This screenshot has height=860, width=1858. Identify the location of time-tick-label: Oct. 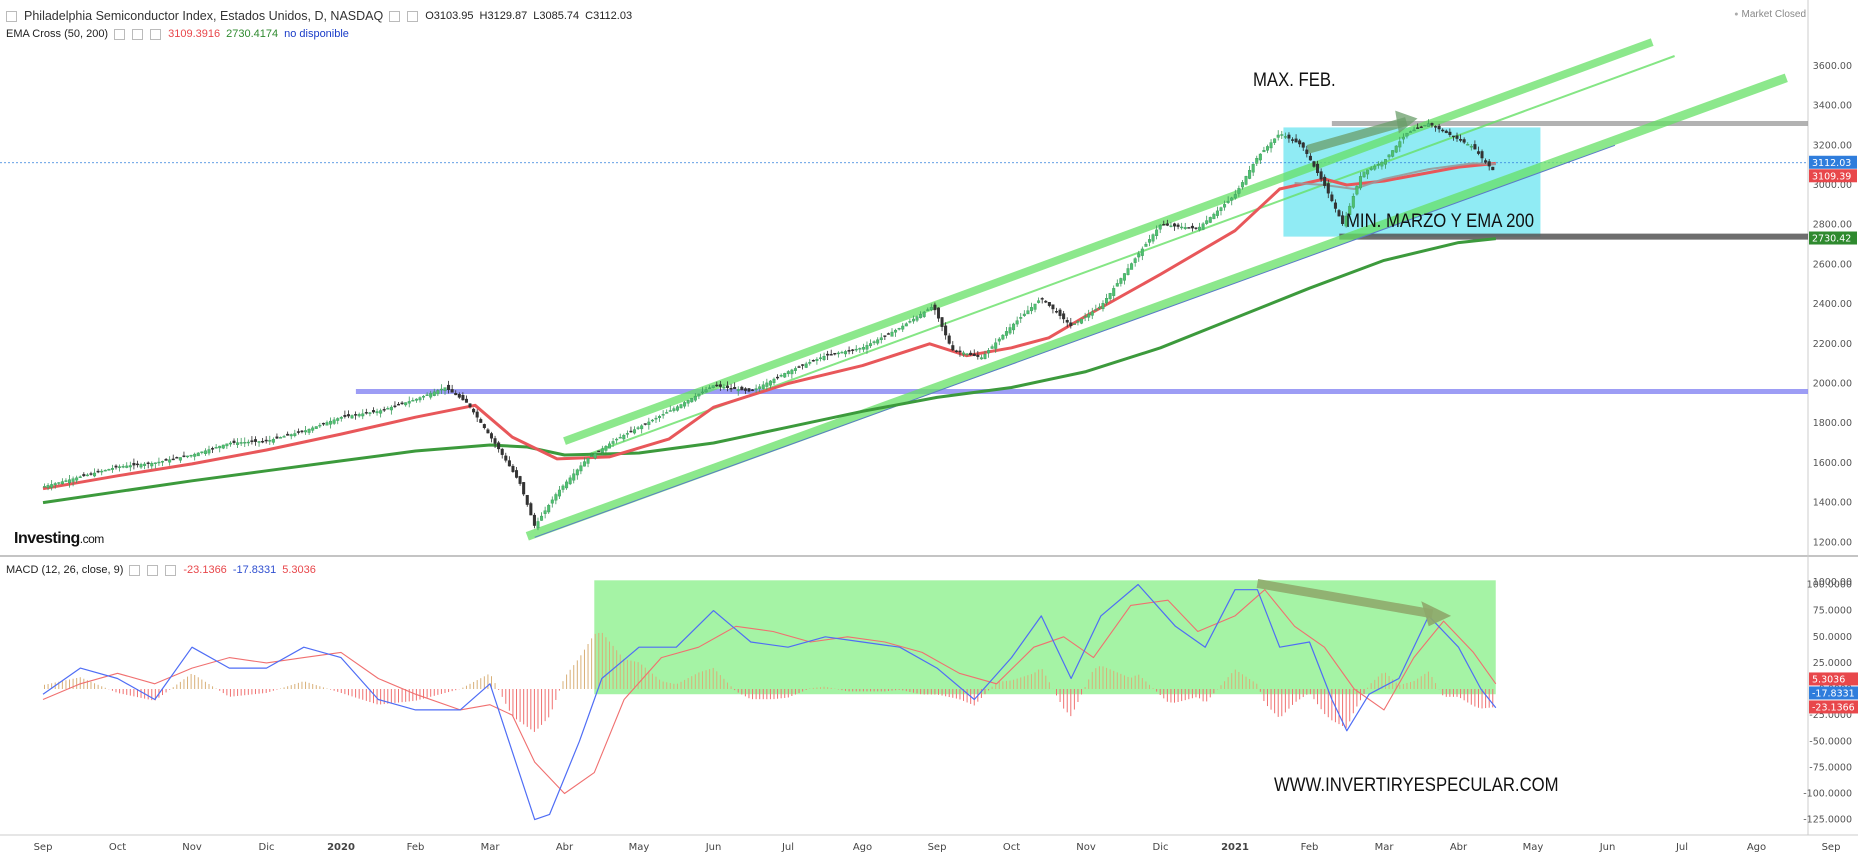
(117, 847).